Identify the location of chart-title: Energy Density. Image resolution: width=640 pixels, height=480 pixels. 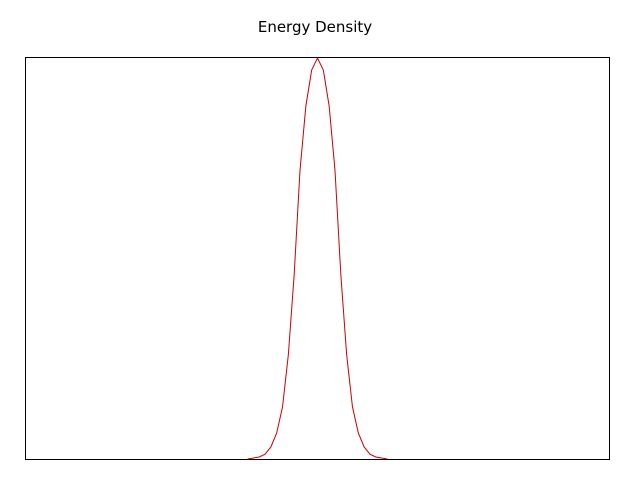
(315, 27).